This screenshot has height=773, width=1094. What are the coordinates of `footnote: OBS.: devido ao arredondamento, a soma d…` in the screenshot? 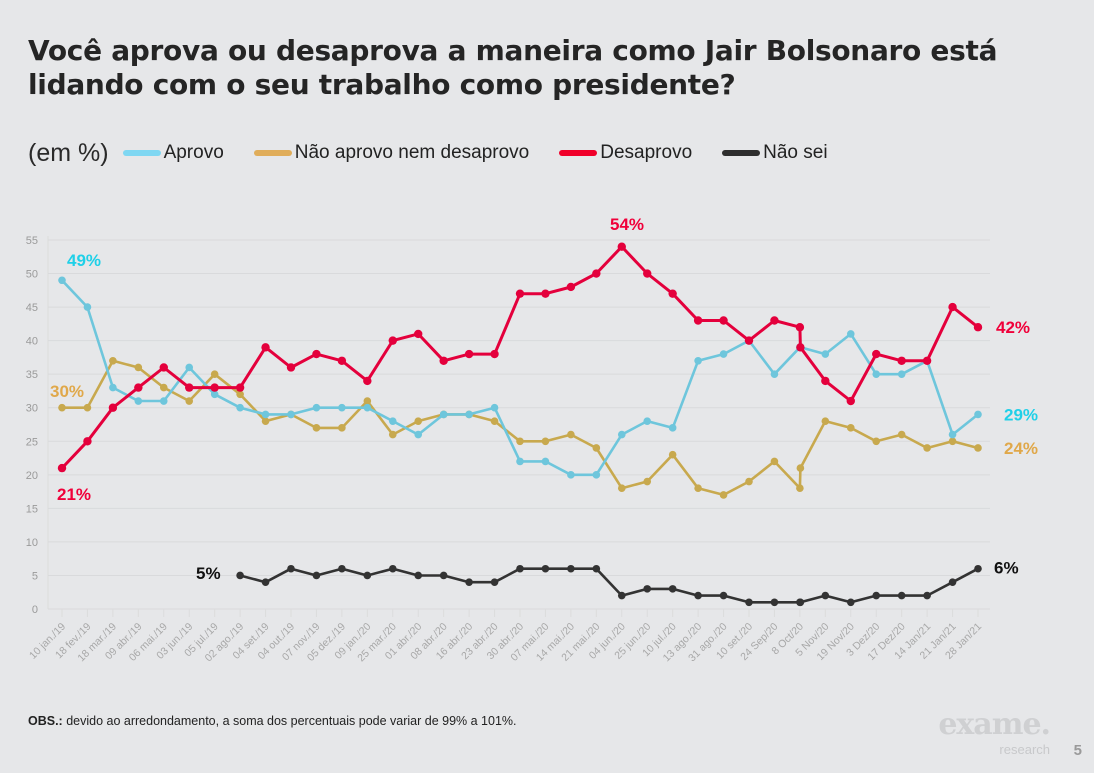 It's located at (272, 721).